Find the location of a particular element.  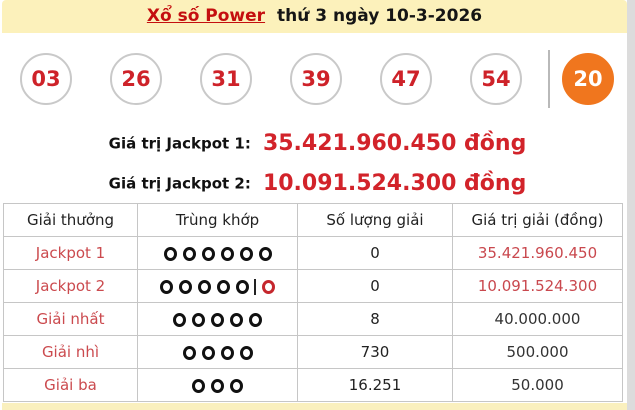

jackpot2-value-line: Giá trị Jackpot 2: 10.091.524.300 đồng is located at coordinates (317, 183).